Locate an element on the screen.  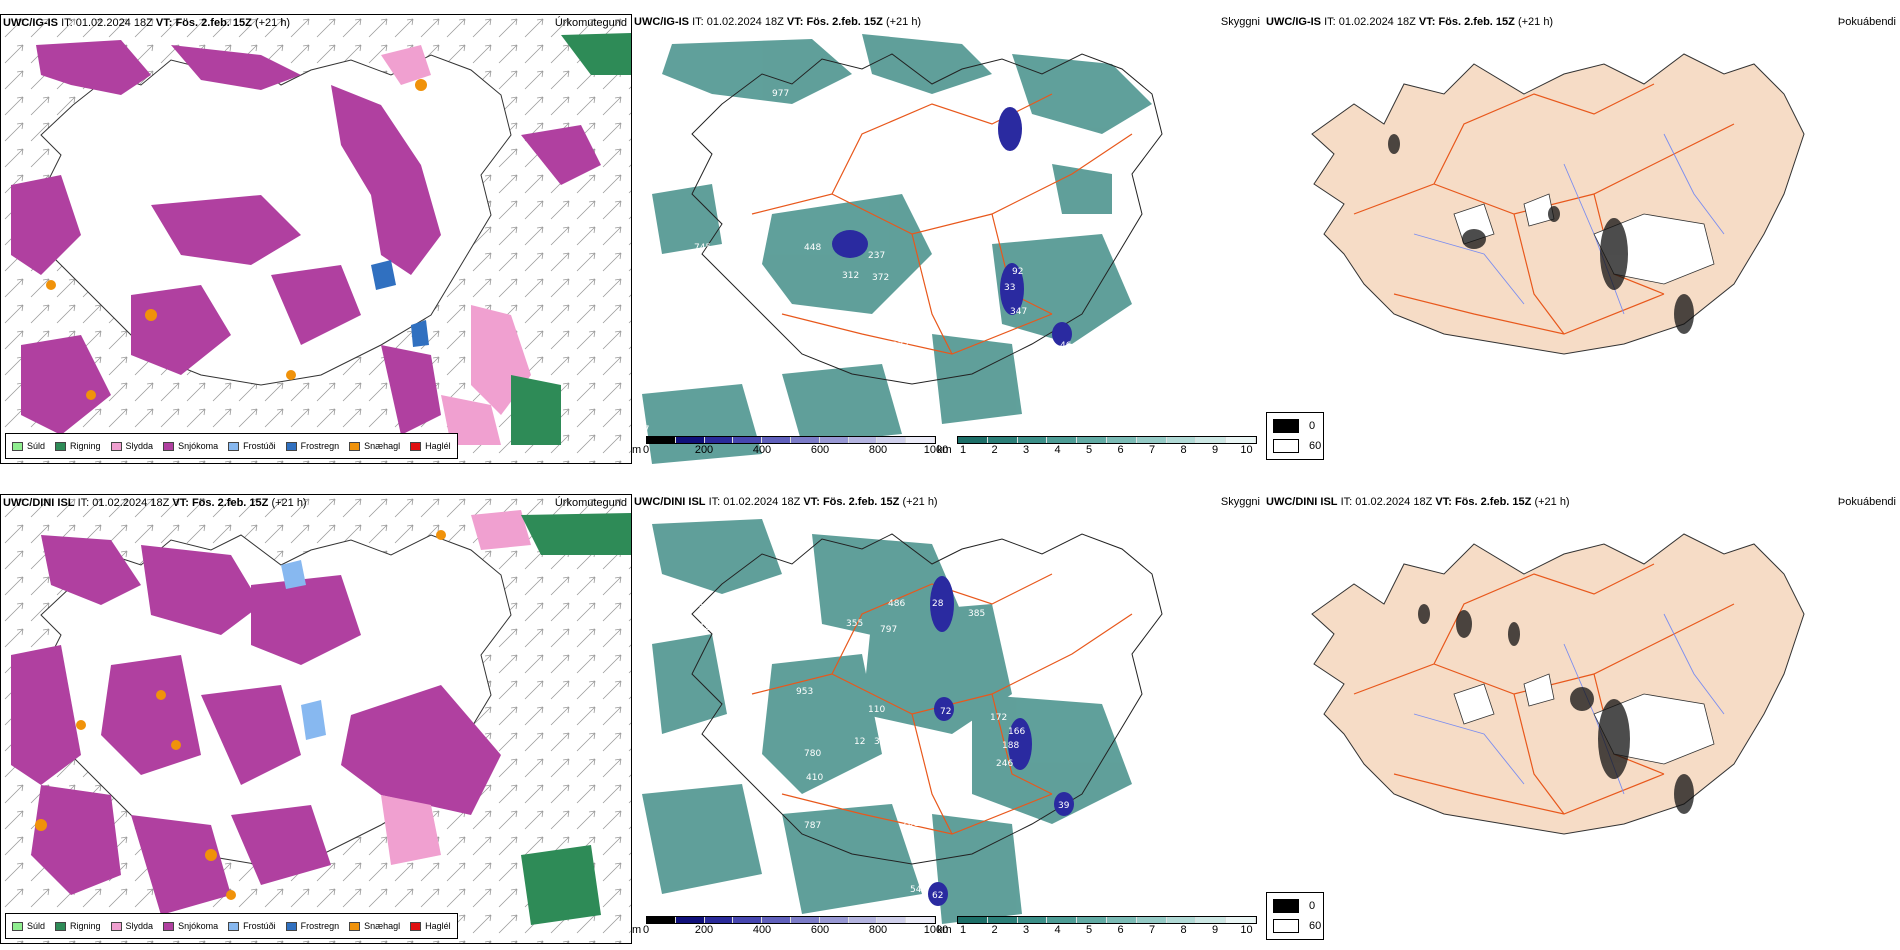
height-tick: 400 is located at coordinates (762, 450).